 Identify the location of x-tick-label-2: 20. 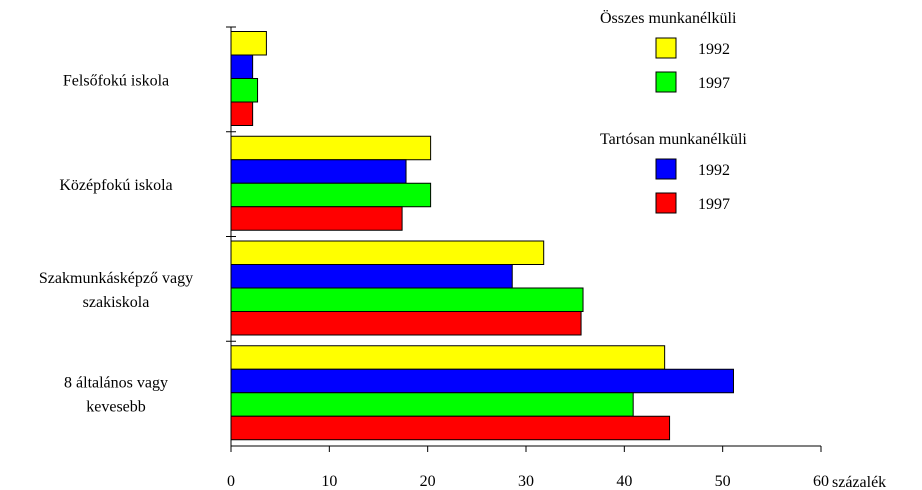
(428, 481).